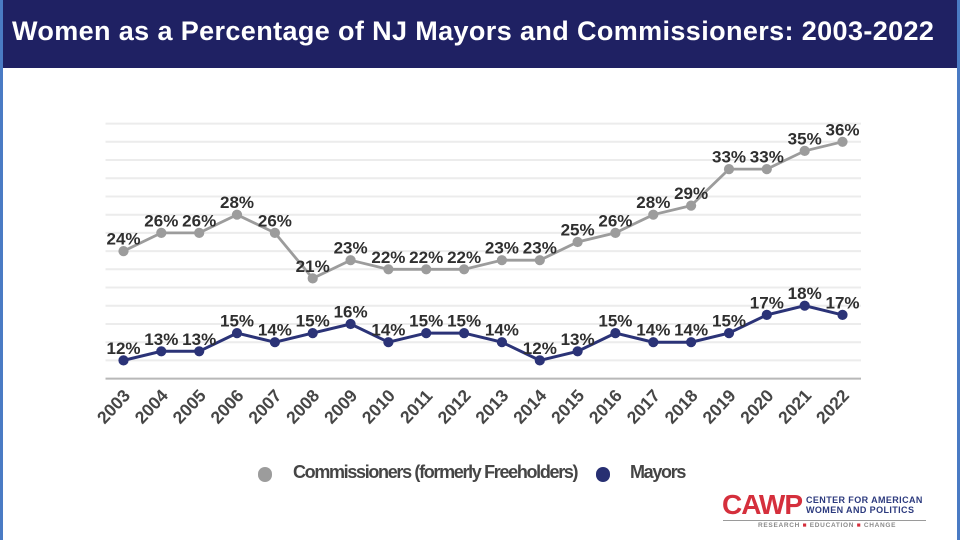 The image size is (960, 540). What do you see at coordinates (378, 406) in the screenshot?
I see `svg-text: 2010` at bounding box center [378, 406].